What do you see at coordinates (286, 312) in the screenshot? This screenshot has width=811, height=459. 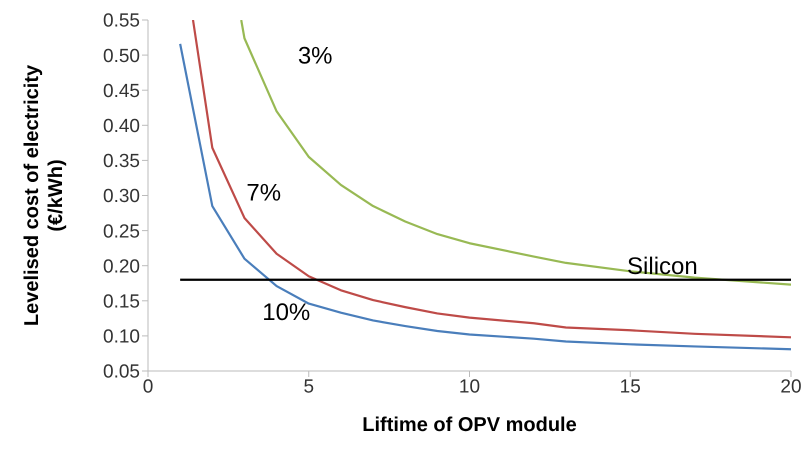 I see `series-label: 10%` at bounding box center [286, 312].